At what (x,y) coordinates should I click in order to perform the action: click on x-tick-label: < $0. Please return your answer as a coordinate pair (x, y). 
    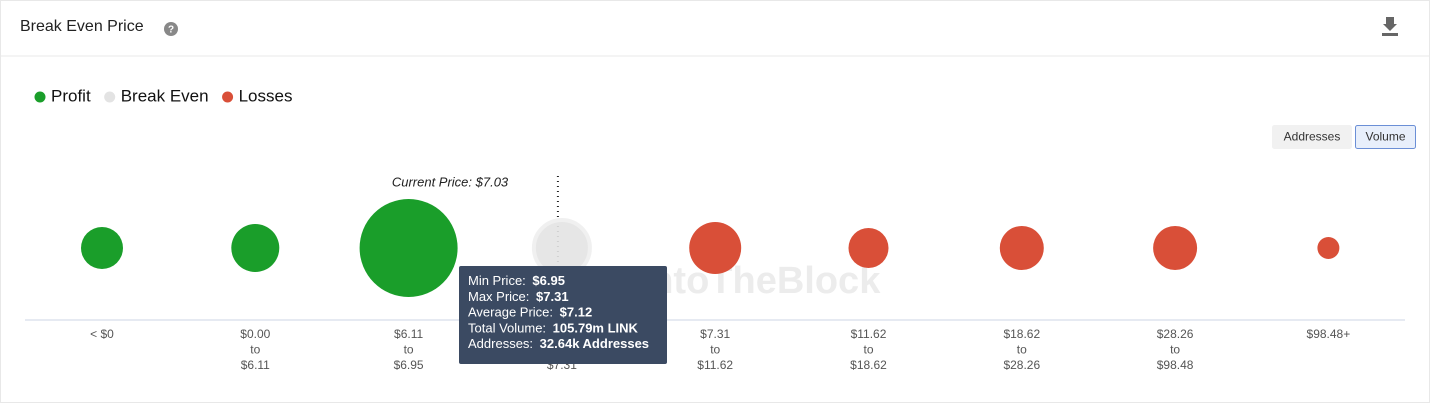
    Looking at the image, I should click on (102, 334).